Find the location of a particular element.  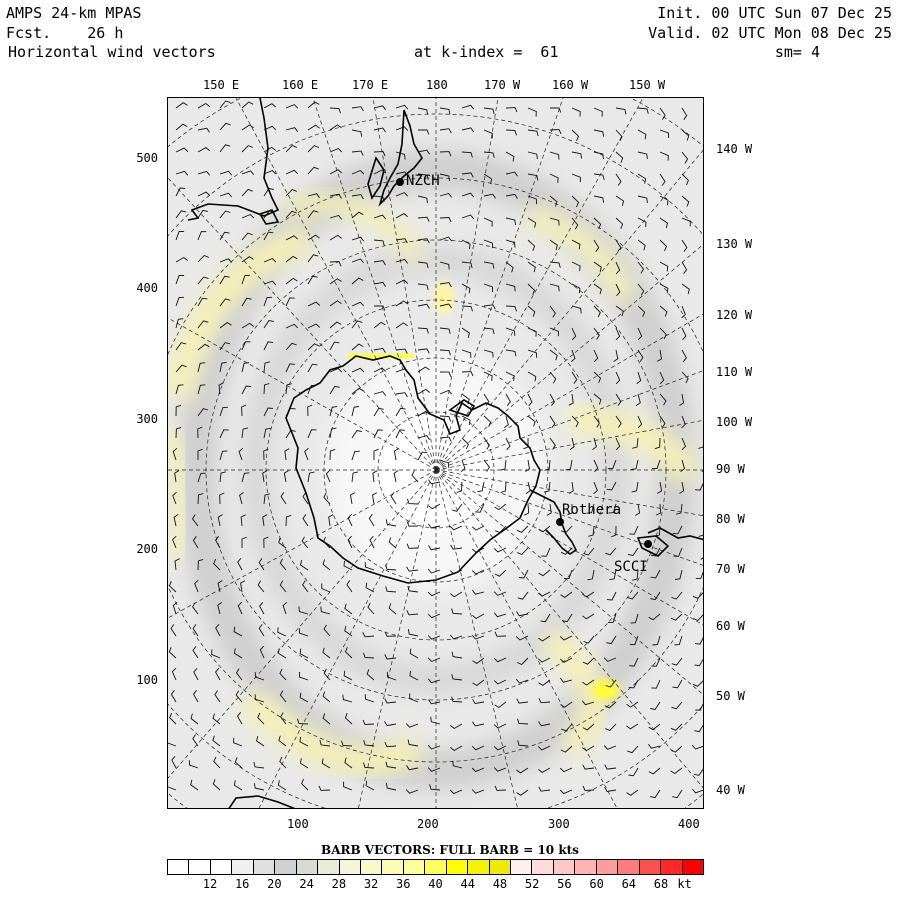

legend-label: kt is located at coordinates (684, 884).